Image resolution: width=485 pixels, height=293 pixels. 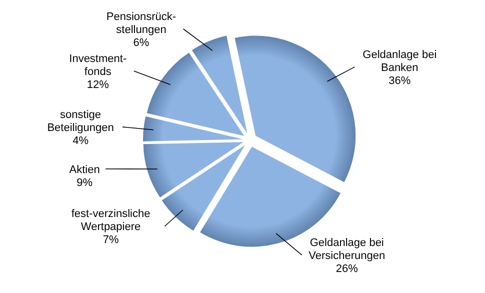 I want to click on slice-label: Geldanlage bei Banken, so click(x=399, y=61).